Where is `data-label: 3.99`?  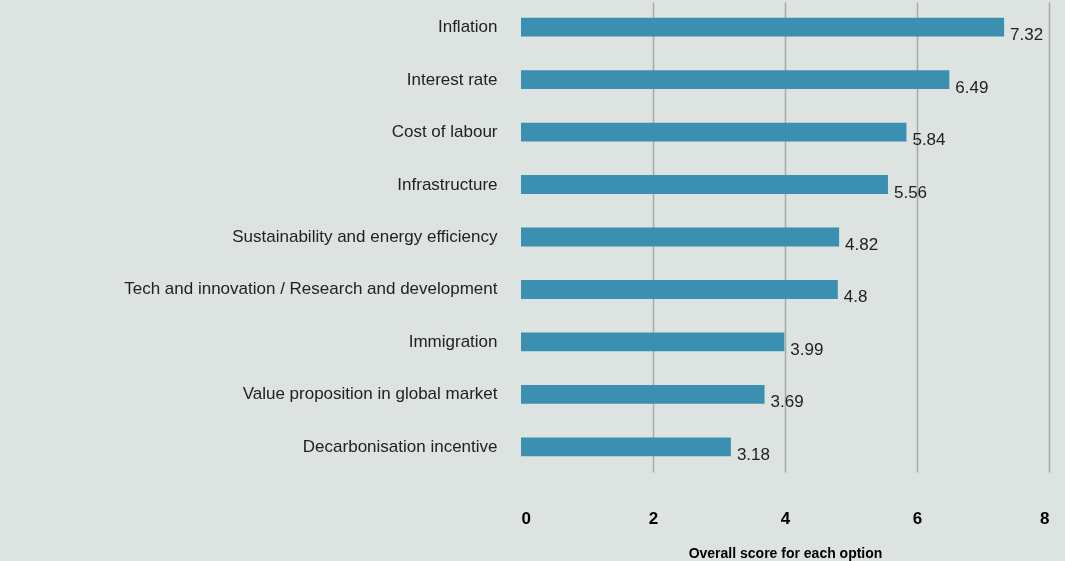 data-label: 3.99 is located at coordinates (807, 349).